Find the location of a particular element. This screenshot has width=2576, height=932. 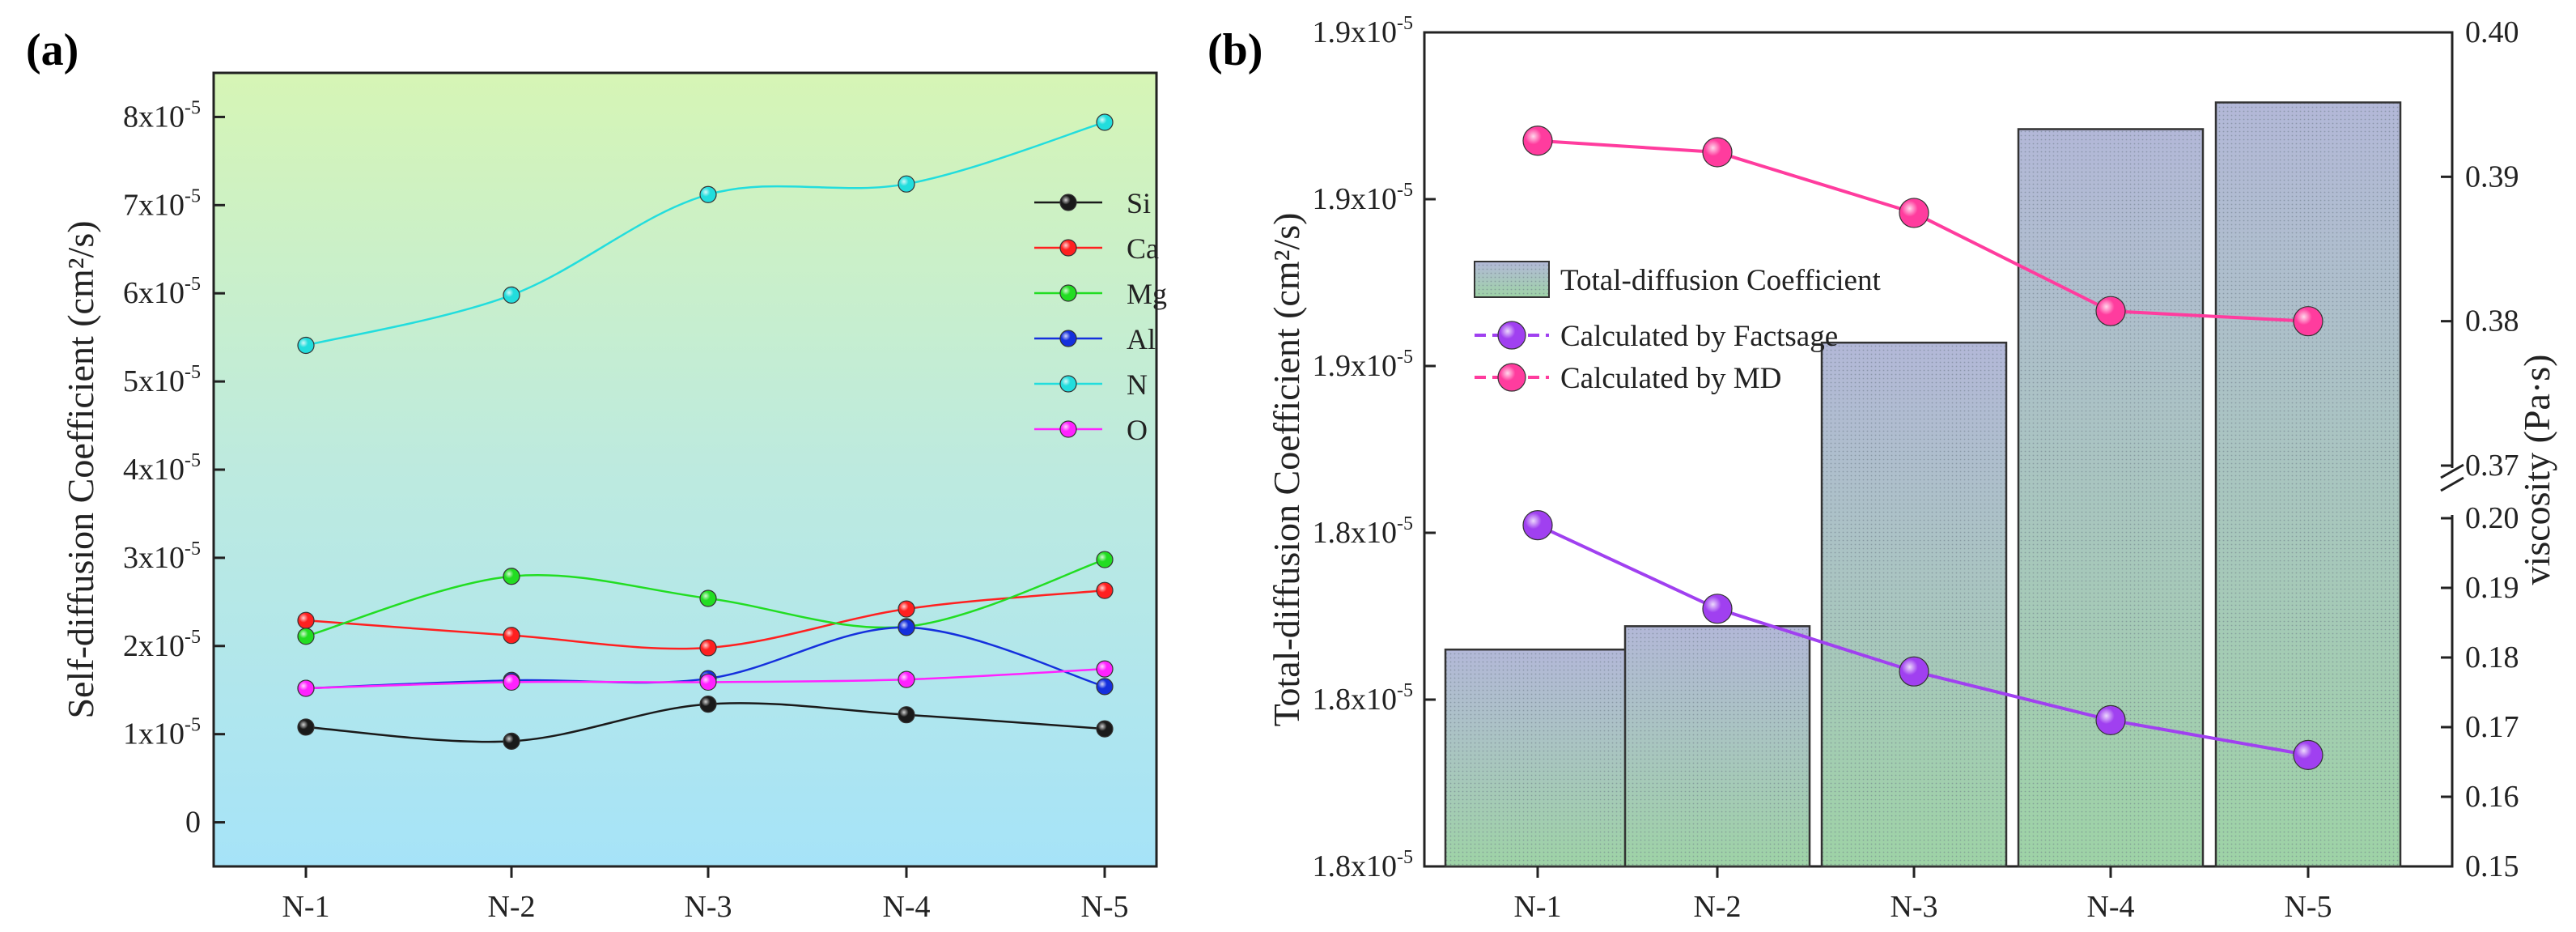

b-rtick-low-label-5: 0.20 is located at coordinates (2492, 518).